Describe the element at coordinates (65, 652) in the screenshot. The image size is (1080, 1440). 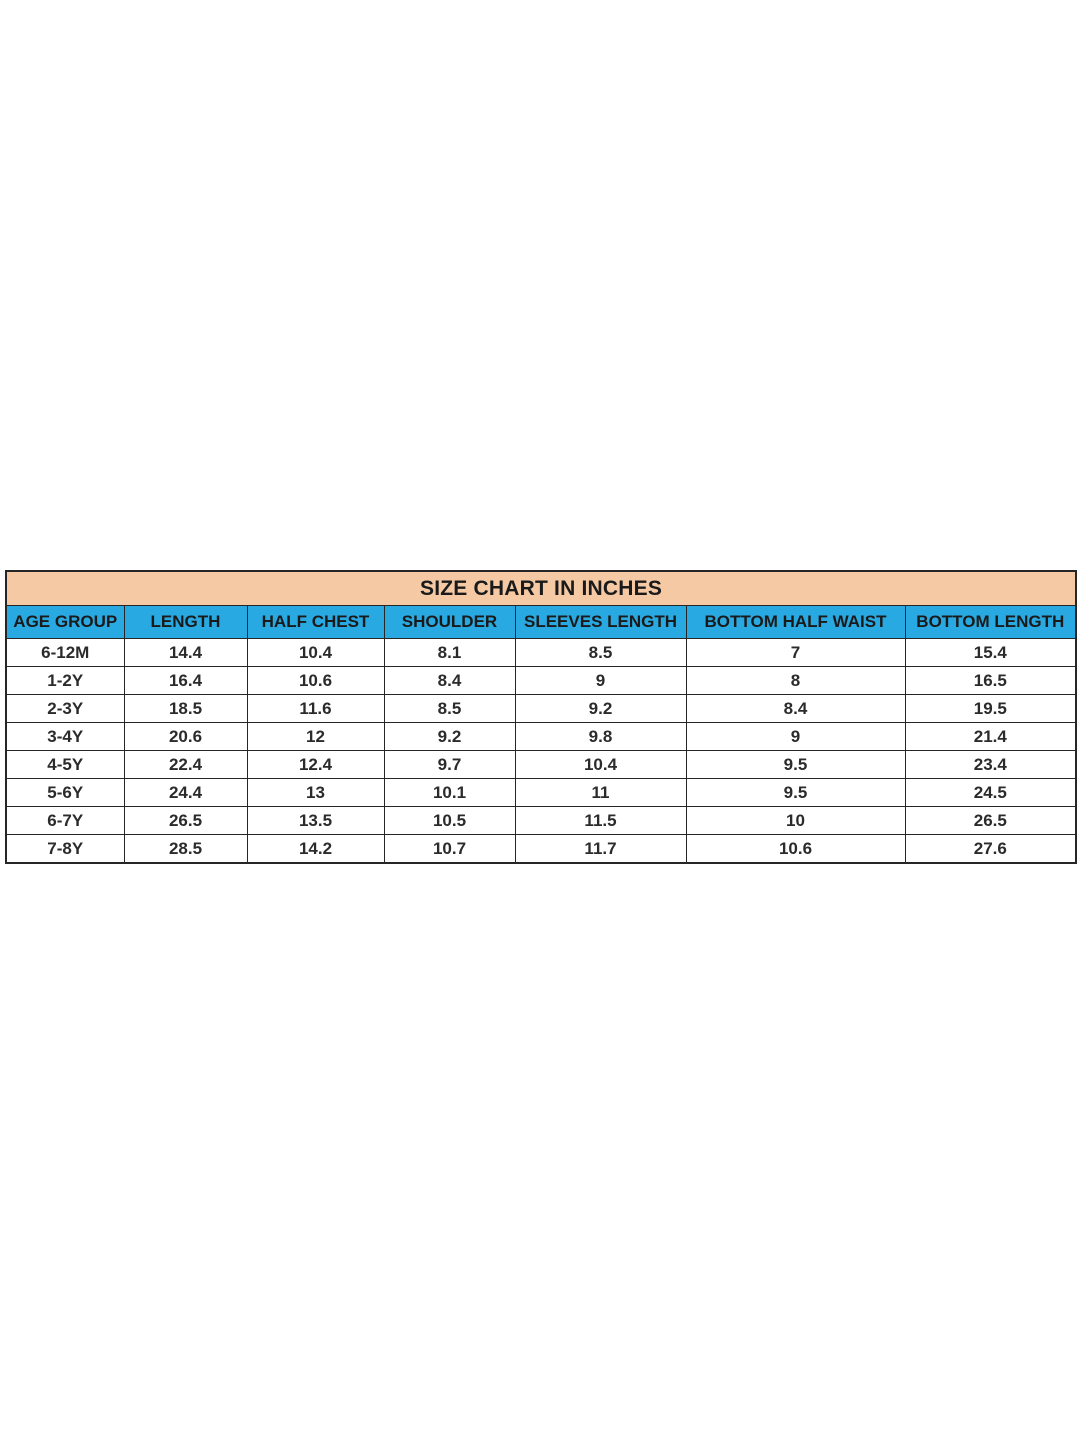
I see `age-group-cell: 6-12M` at that location.